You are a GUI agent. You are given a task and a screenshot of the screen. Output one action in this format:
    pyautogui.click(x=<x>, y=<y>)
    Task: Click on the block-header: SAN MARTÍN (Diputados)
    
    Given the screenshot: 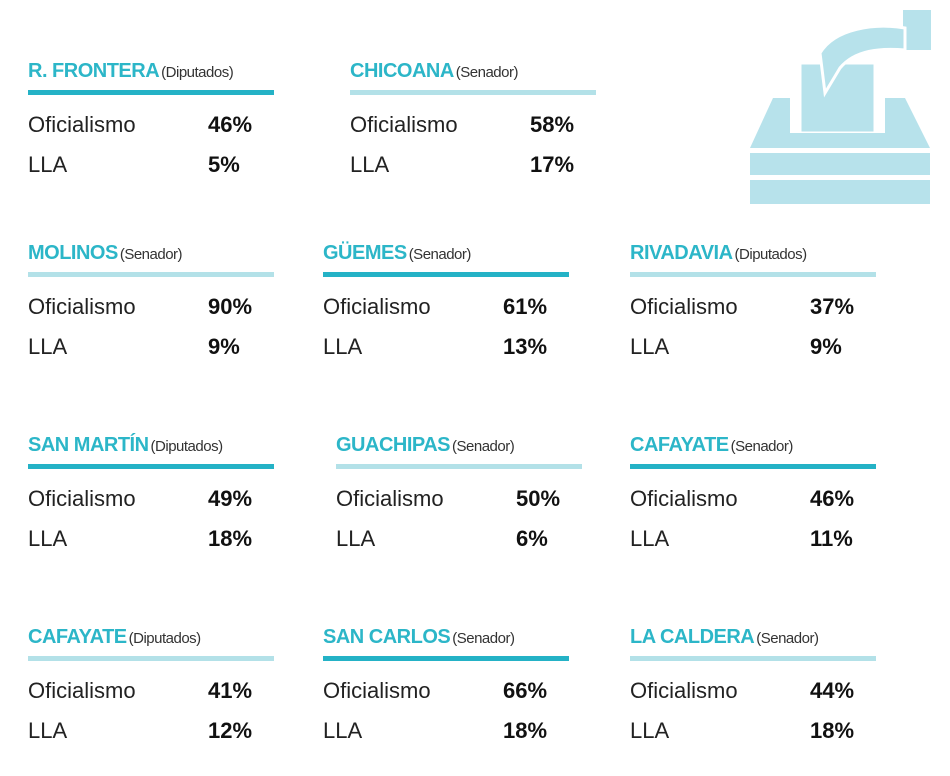 What is the action you would take?
    pyautogui.click(x=125, y=445)
    